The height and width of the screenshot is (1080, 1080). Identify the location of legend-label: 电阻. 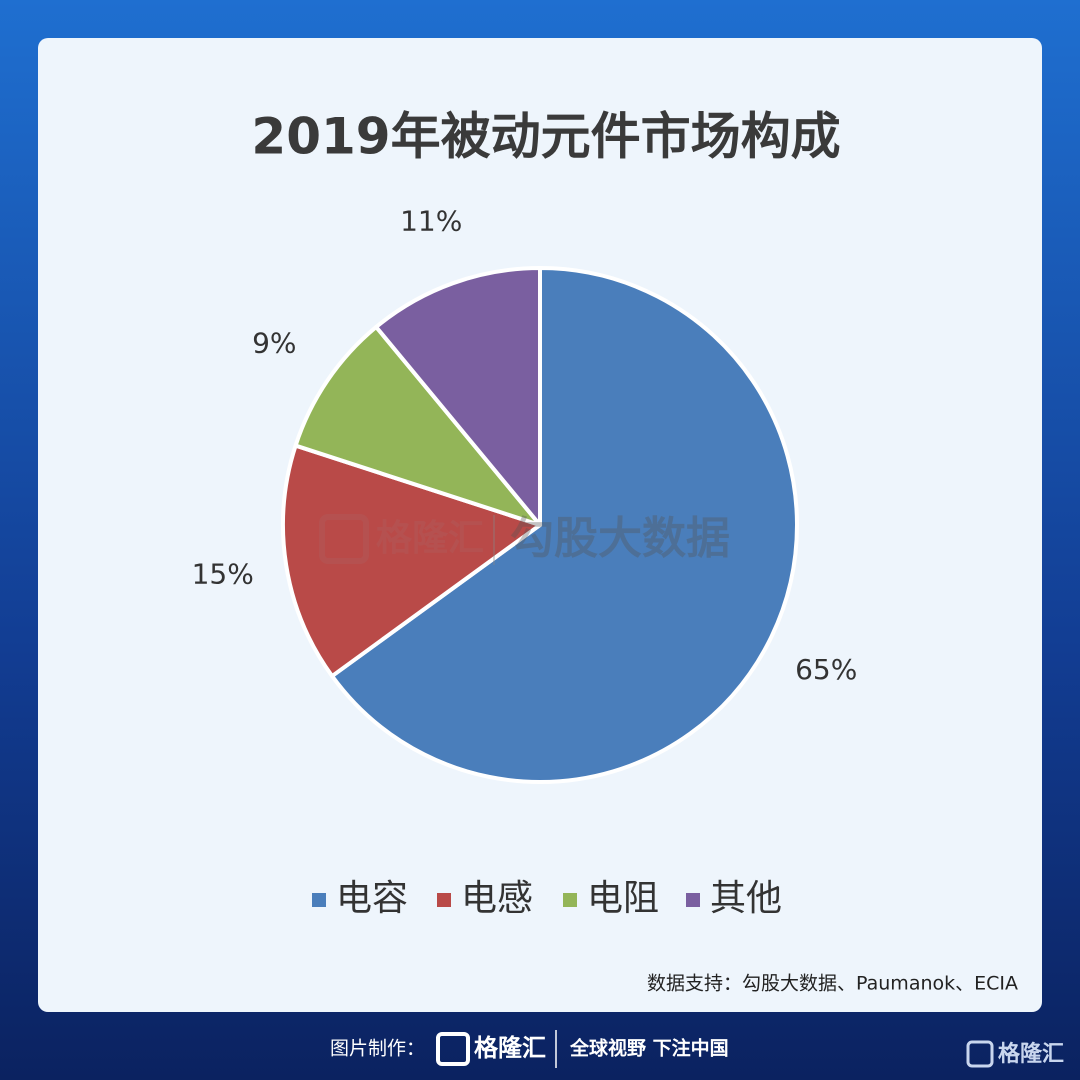
(623, 898).